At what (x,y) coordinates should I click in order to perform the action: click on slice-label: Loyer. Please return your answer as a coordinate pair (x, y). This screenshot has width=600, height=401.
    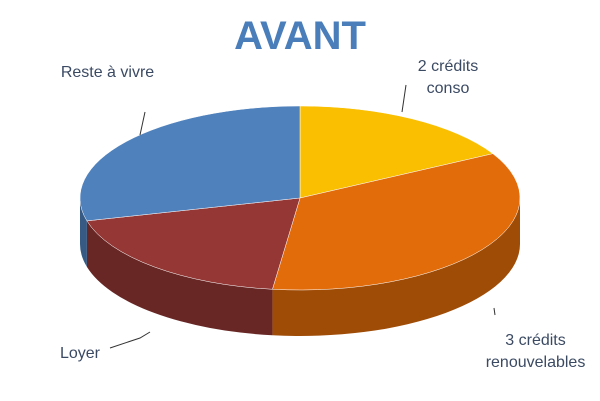
    Looking at the image, I should click on (80, 353).